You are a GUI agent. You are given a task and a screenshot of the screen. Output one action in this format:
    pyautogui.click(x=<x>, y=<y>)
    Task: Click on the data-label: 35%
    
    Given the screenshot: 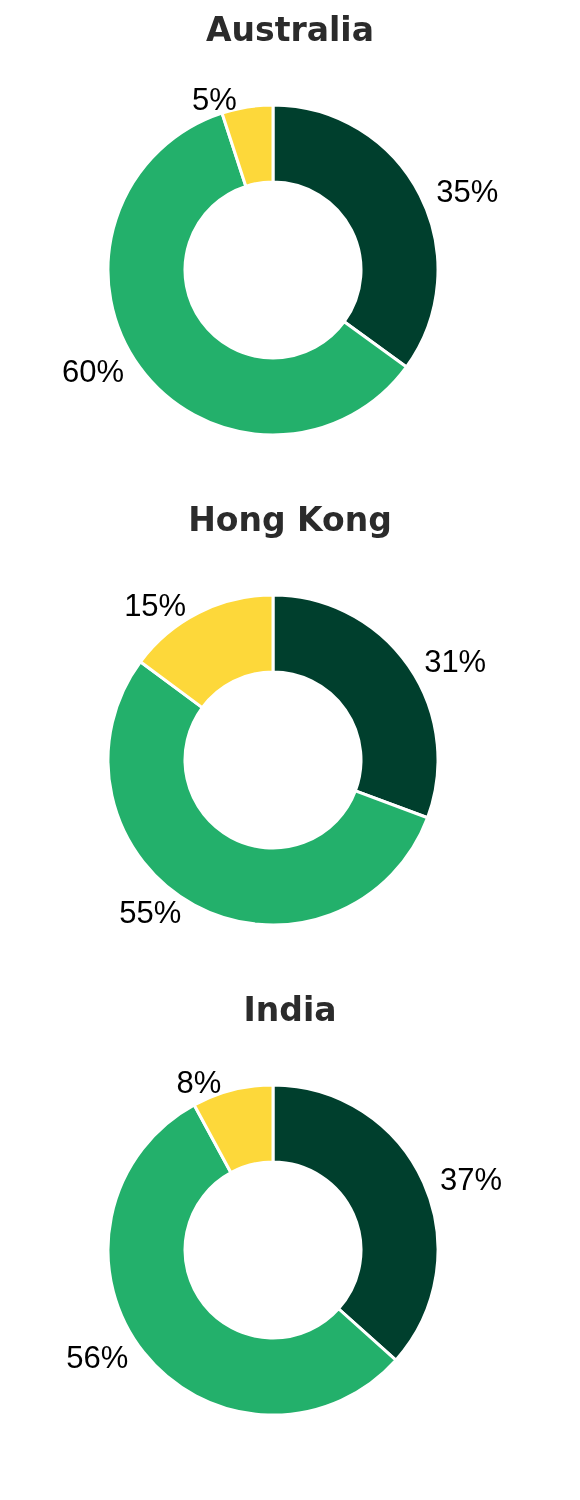 What is the action you would take?
    pyautogui.click(x=467, y=191)
    